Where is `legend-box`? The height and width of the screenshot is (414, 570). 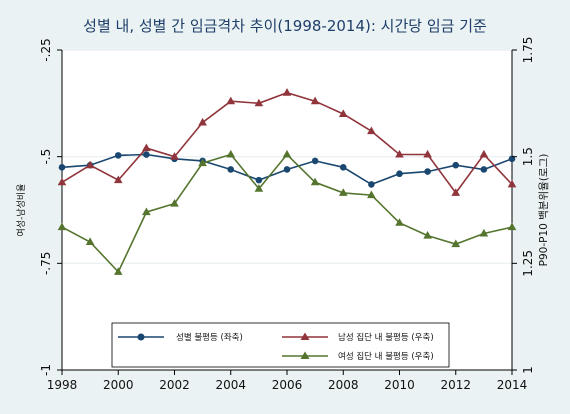 legend-box is located at coordinates (280, 345).